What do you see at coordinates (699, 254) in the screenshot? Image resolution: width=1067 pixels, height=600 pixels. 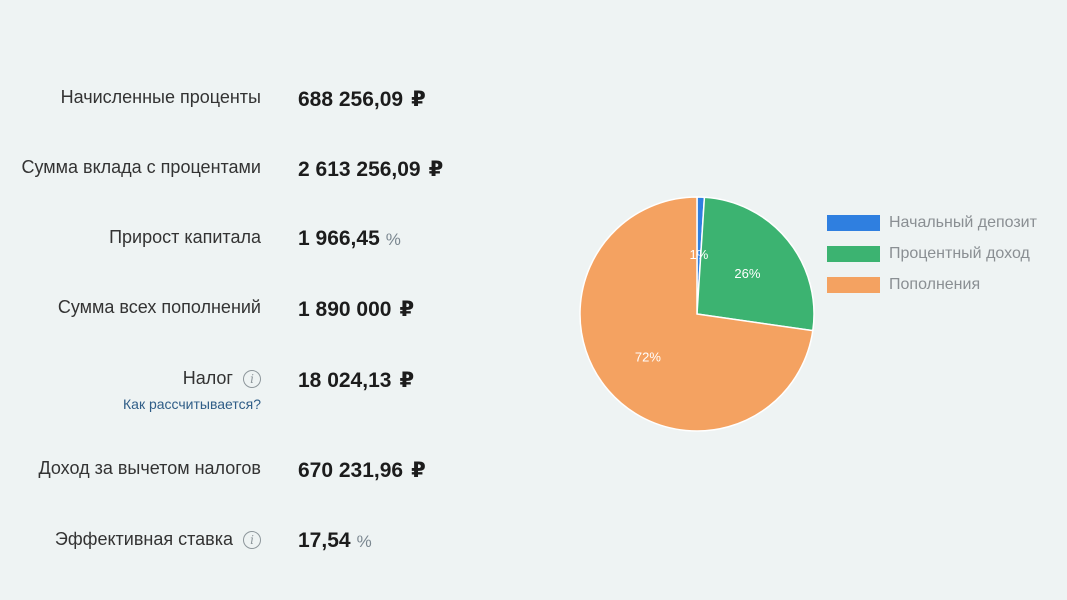 I see `pie-slice-label-1: 1%` at bounding box center [699, 254].